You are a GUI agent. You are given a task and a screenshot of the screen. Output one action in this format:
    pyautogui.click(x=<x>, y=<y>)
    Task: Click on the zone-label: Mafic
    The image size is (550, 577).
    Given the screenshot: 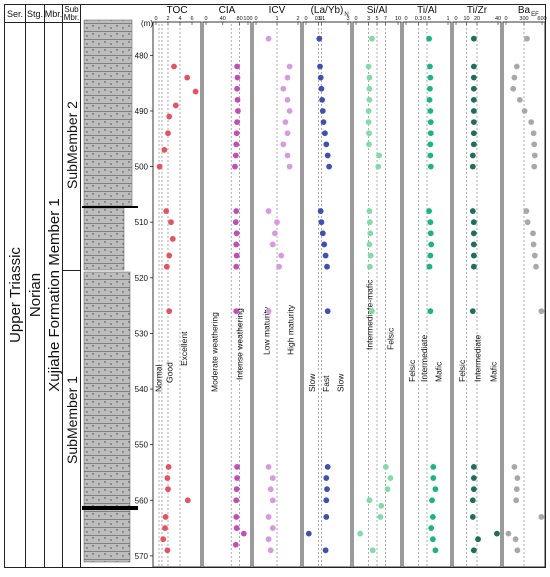 What is the action you would take?
    pyautogui.click(x=493, y=371)
    